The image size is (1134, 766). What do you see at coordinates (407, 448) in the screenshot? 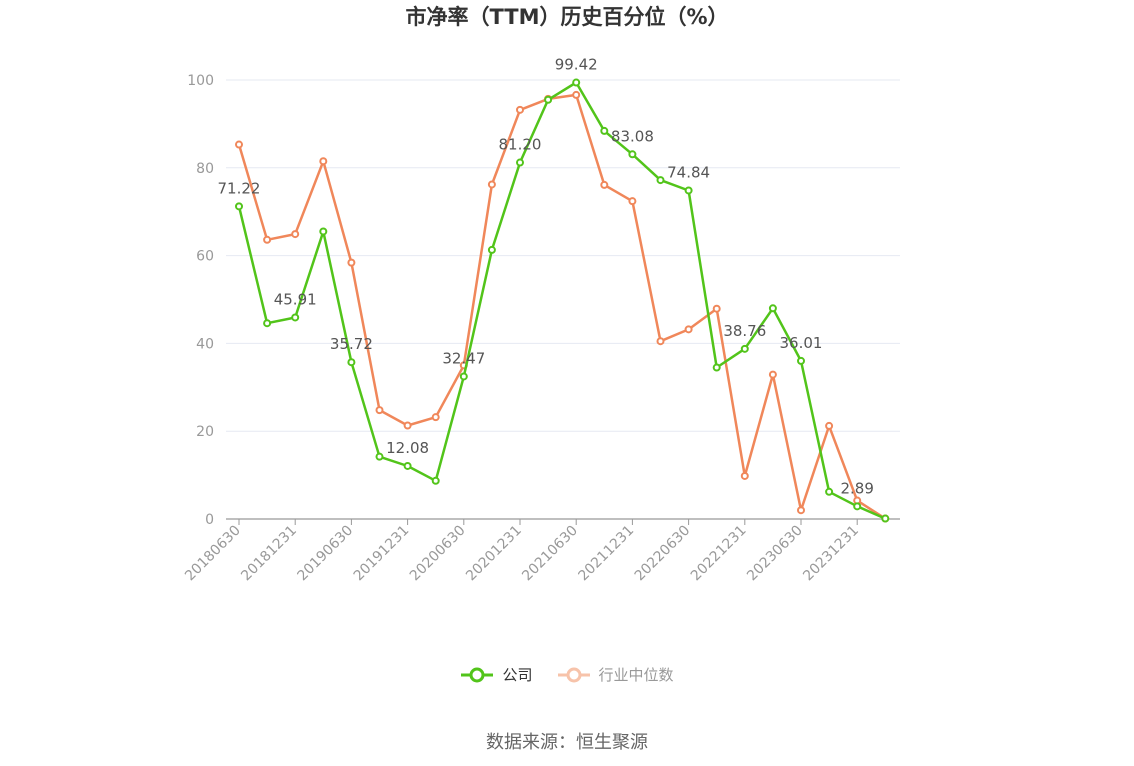
I see `data-label: 12.08` at bounding box center [407, 448].